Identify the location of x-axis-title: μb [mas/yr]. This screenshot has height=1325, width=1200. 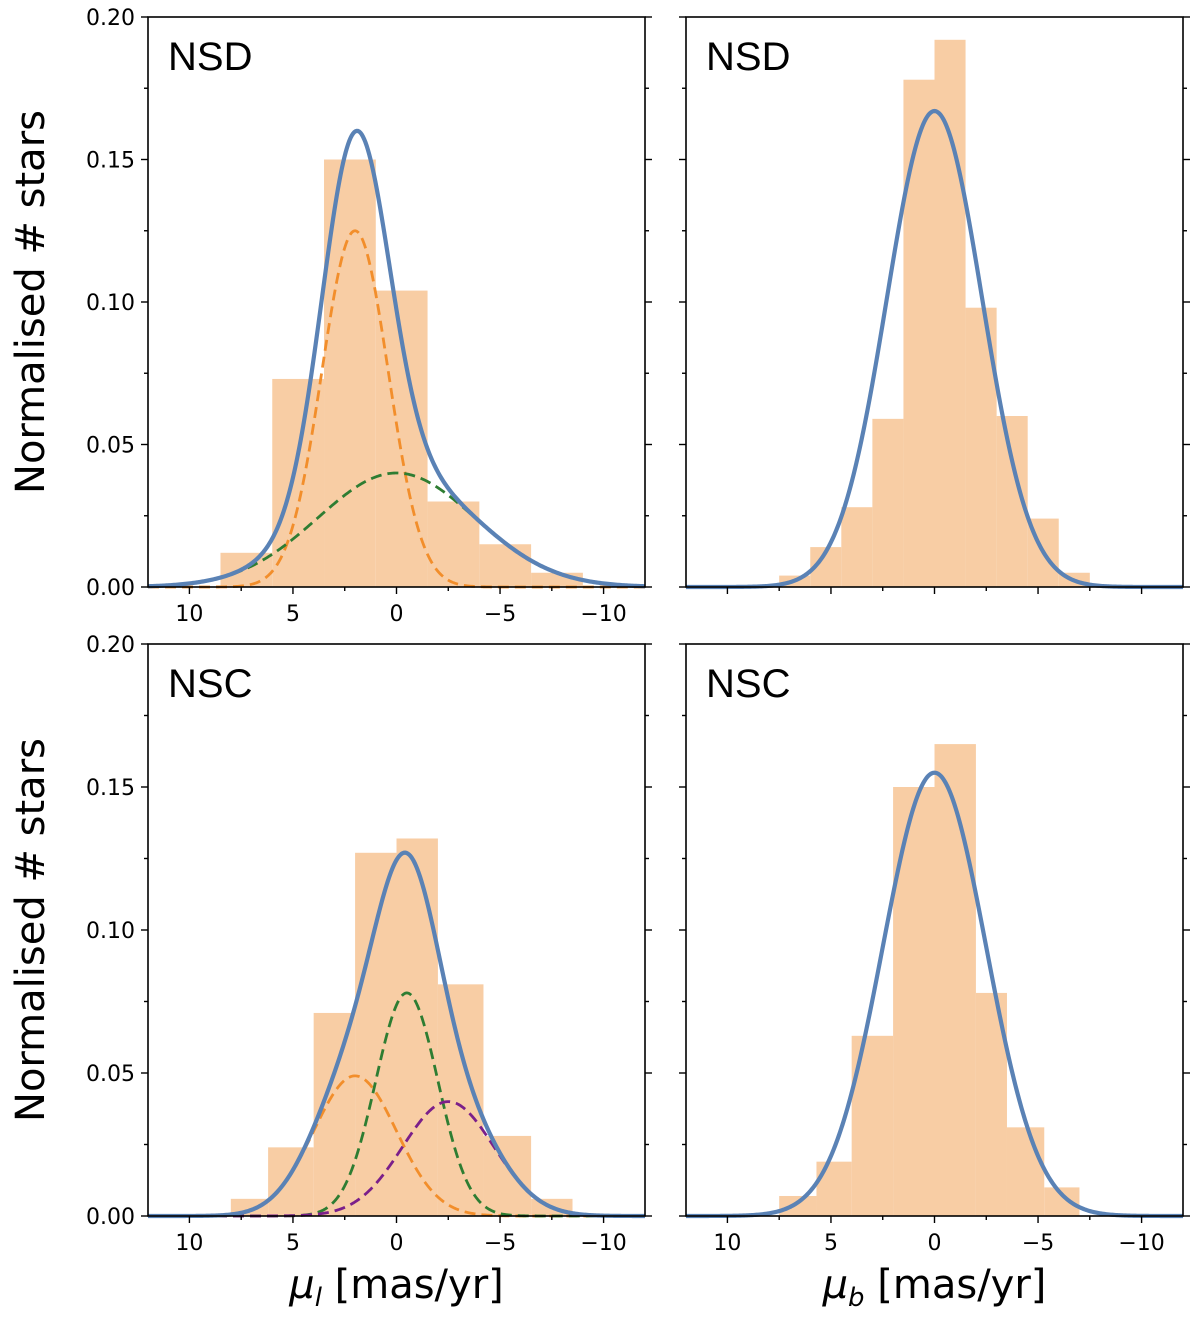
(934, 1287).